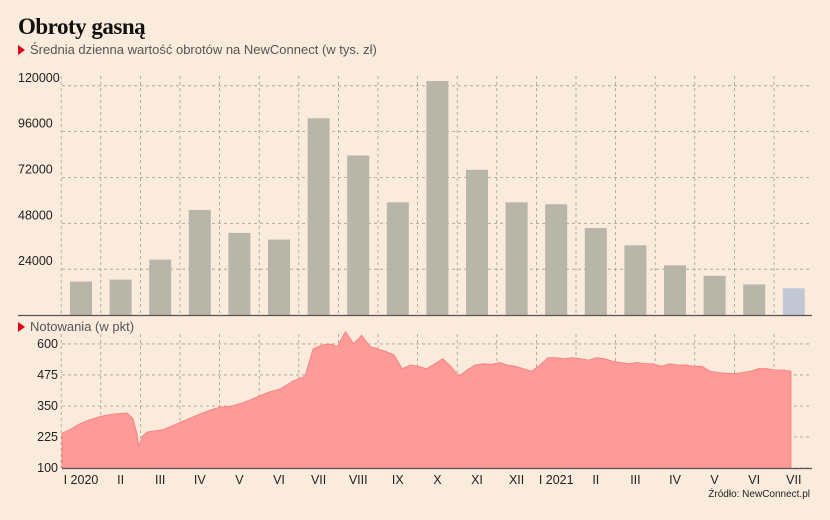 Image resolution: width=830 pixels, height=520 pixels. What do you see at coordinates (437, 480) in the screenshot?
I see `x-tick-label: X` at bounding box center [437, 480].